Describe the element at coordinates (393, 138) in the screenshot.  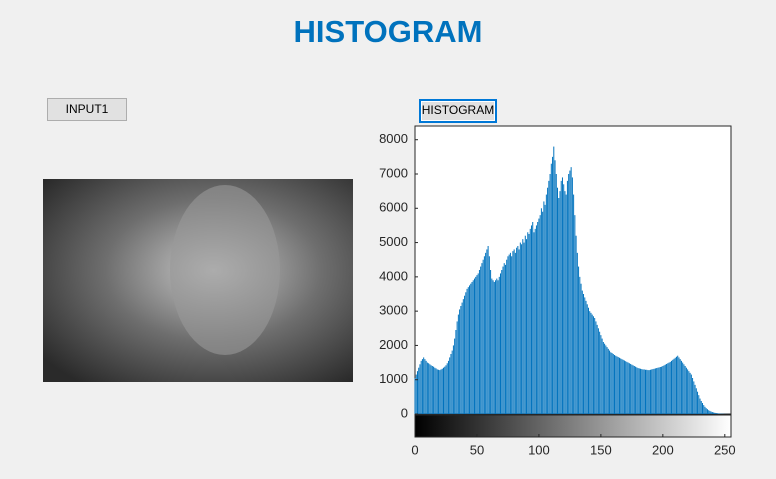
I see `y-tick-label: 8000` at that location.